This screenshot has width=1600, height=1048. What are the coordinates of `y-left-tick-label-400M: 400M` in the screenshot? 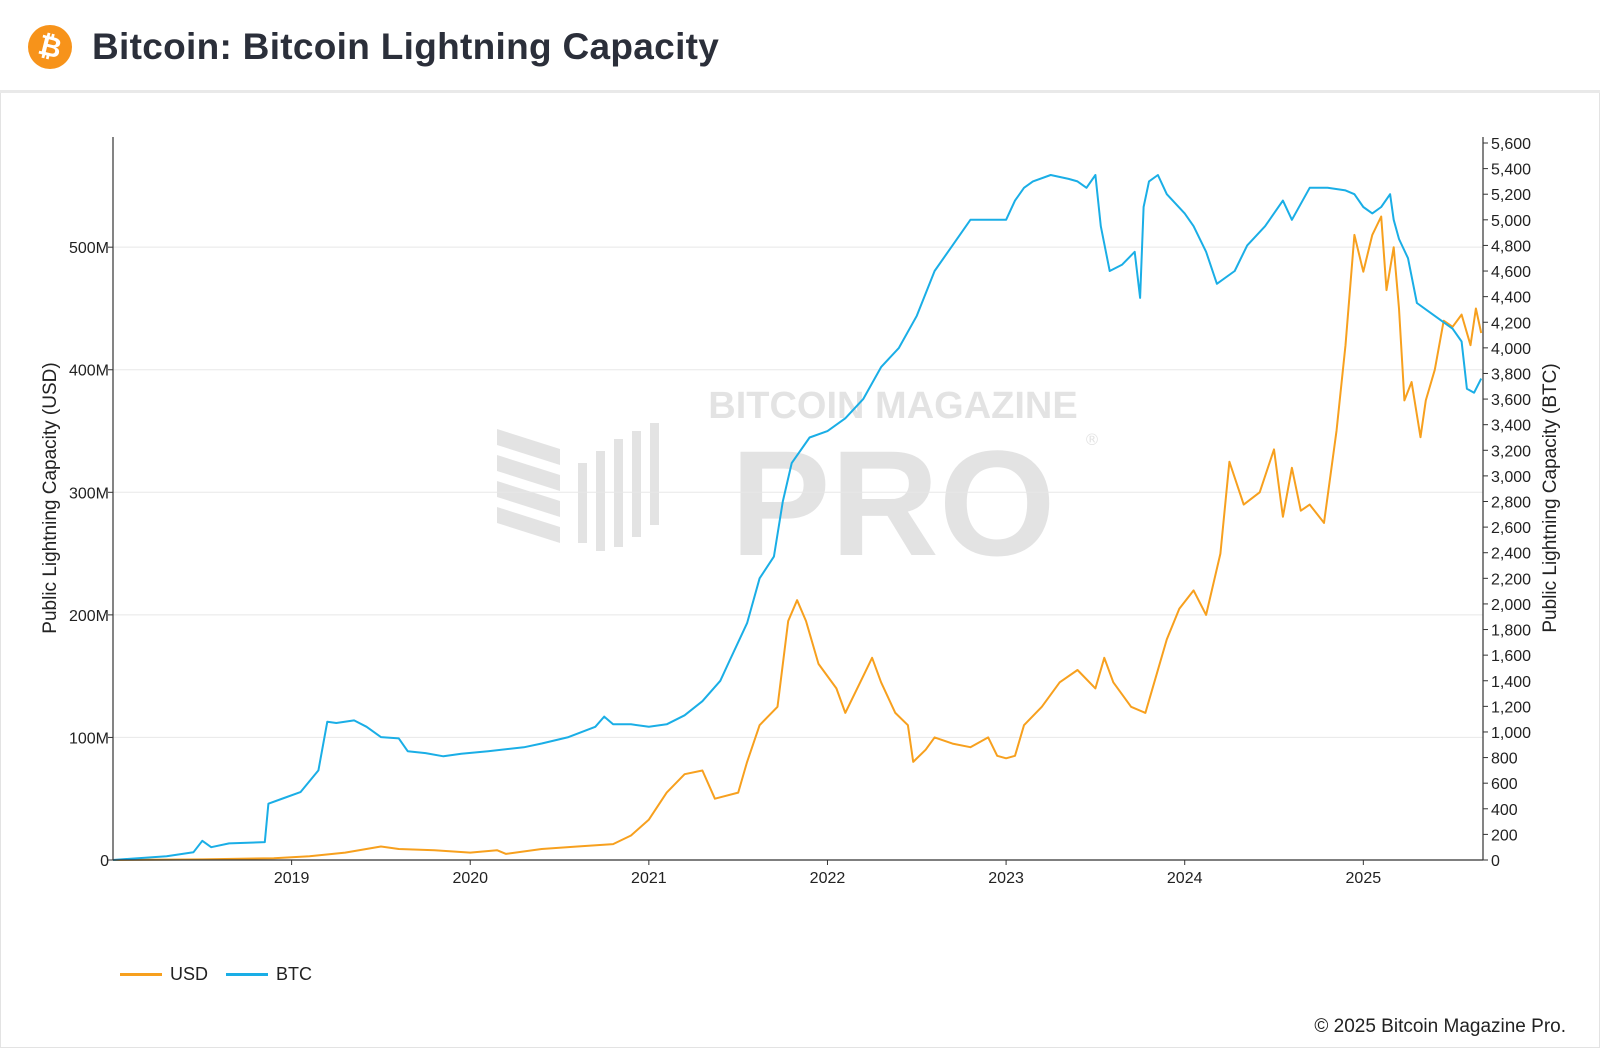 It's located at (89, 371).